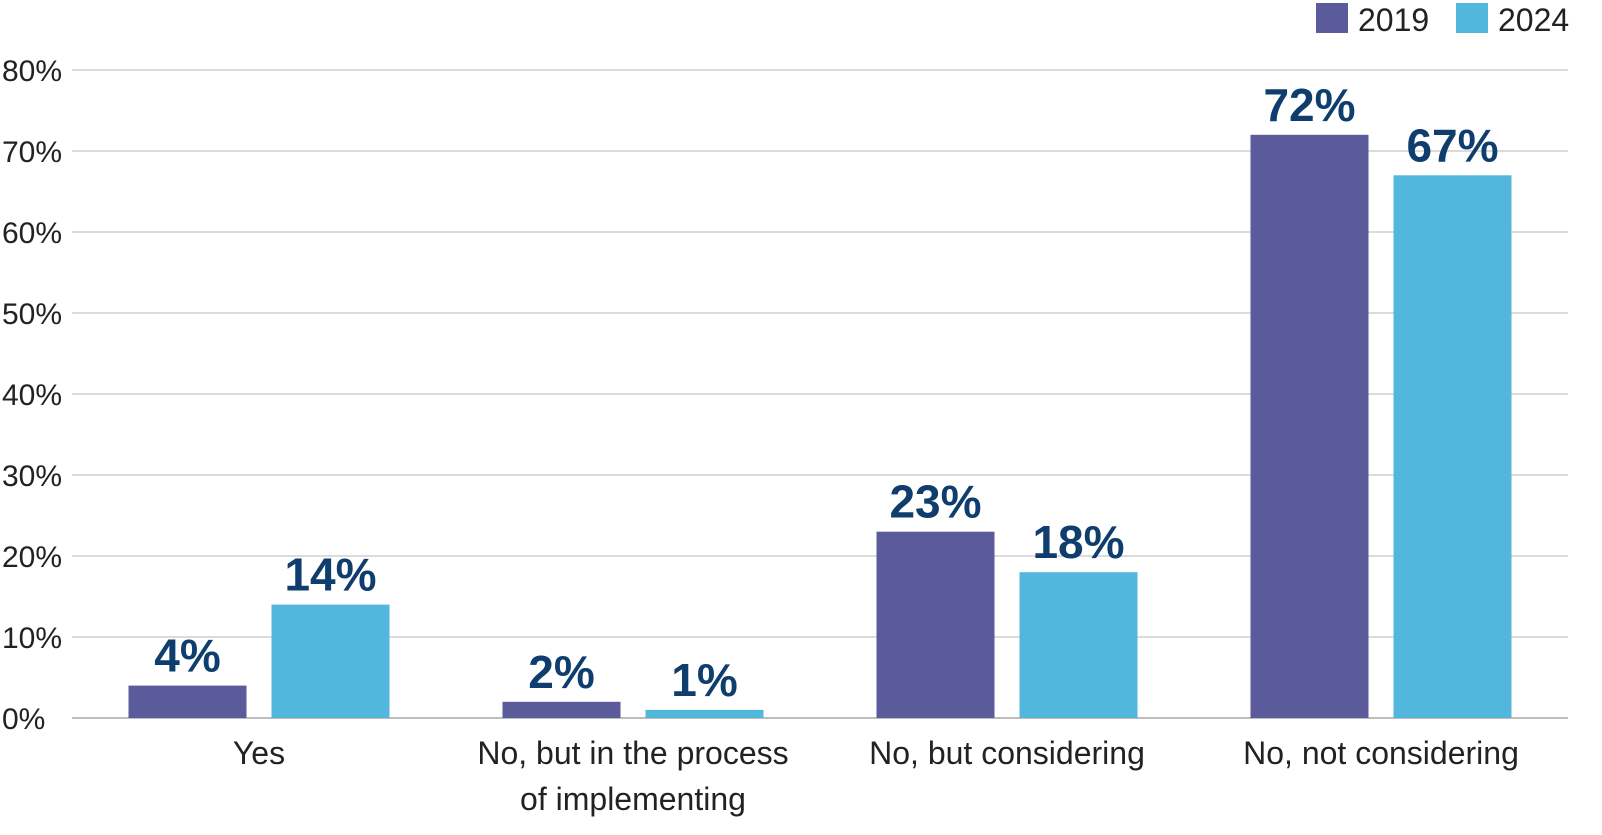 The width and height of the screenshot is (1602, 835). Describe the element at coordinates (32, 233) in the screenshot. I see `y-tick-label: 60%` at that location.